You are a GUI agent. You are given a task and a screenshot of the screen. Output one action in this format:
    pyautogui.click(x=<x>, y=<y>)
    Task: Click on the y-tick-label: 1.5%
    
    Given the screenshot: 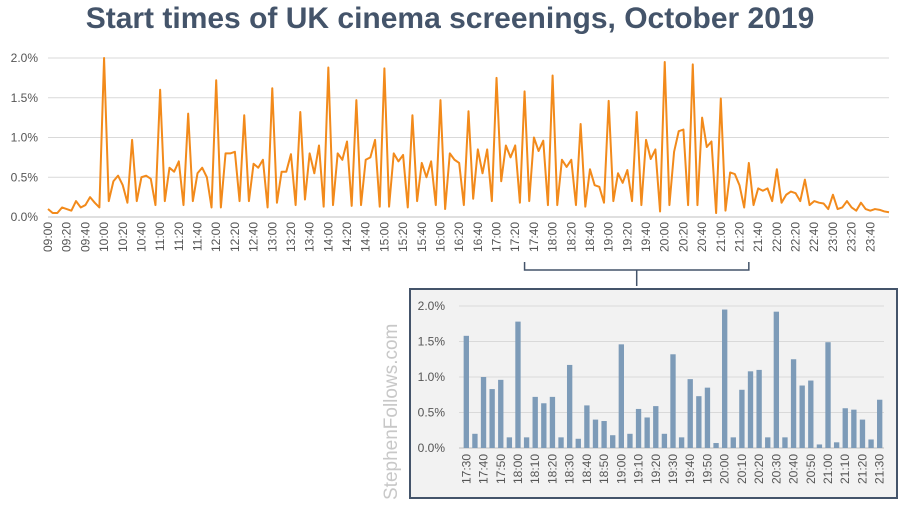 What is the action you would take?
    pyautogui.click(x=432, y=342)
    